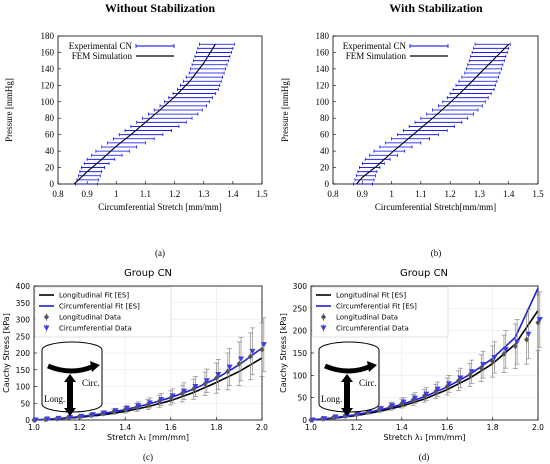 The height and width of the screenshot is (464, 550). What do you see at coordinates (435, 207) in the screenshot?
I see `x-axis-label: Circumferential Stretch[mm/mm]` at bounding box center [435, 207].